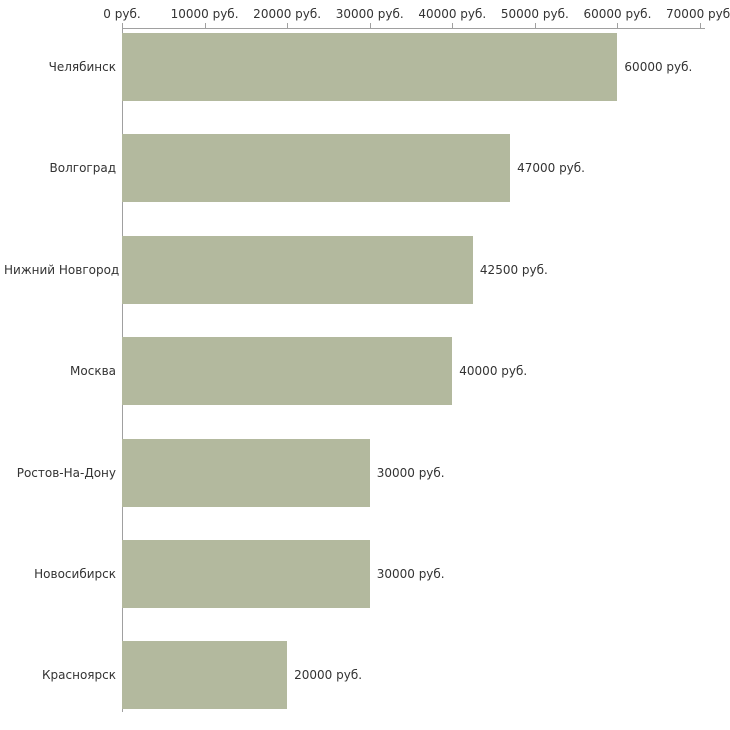 The height and width of the screenshot is (730, 730). Describe the element at coordinates (122, 14) in the screenshot. I see `x-tick-label: 0 руб.` at that location.